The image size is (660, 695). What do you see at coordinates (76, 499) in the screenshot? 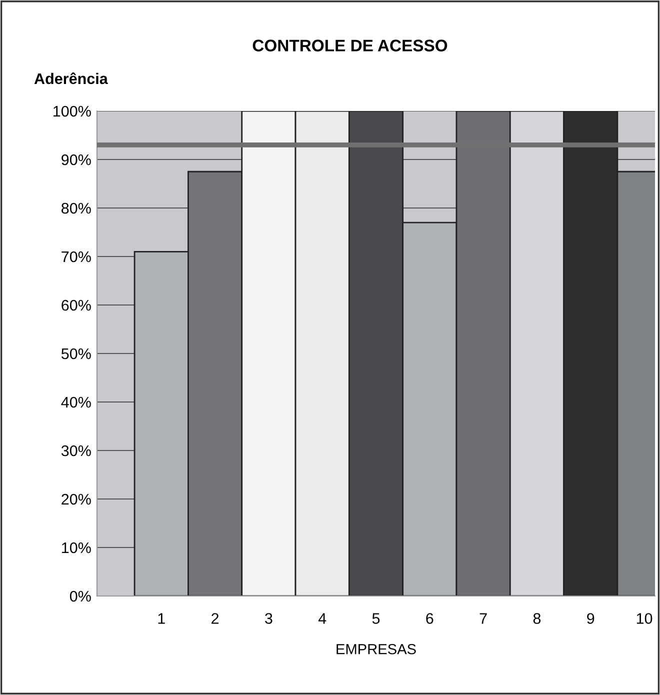
I see `y-tick-label: 20%` at bounding box center [76, 499].